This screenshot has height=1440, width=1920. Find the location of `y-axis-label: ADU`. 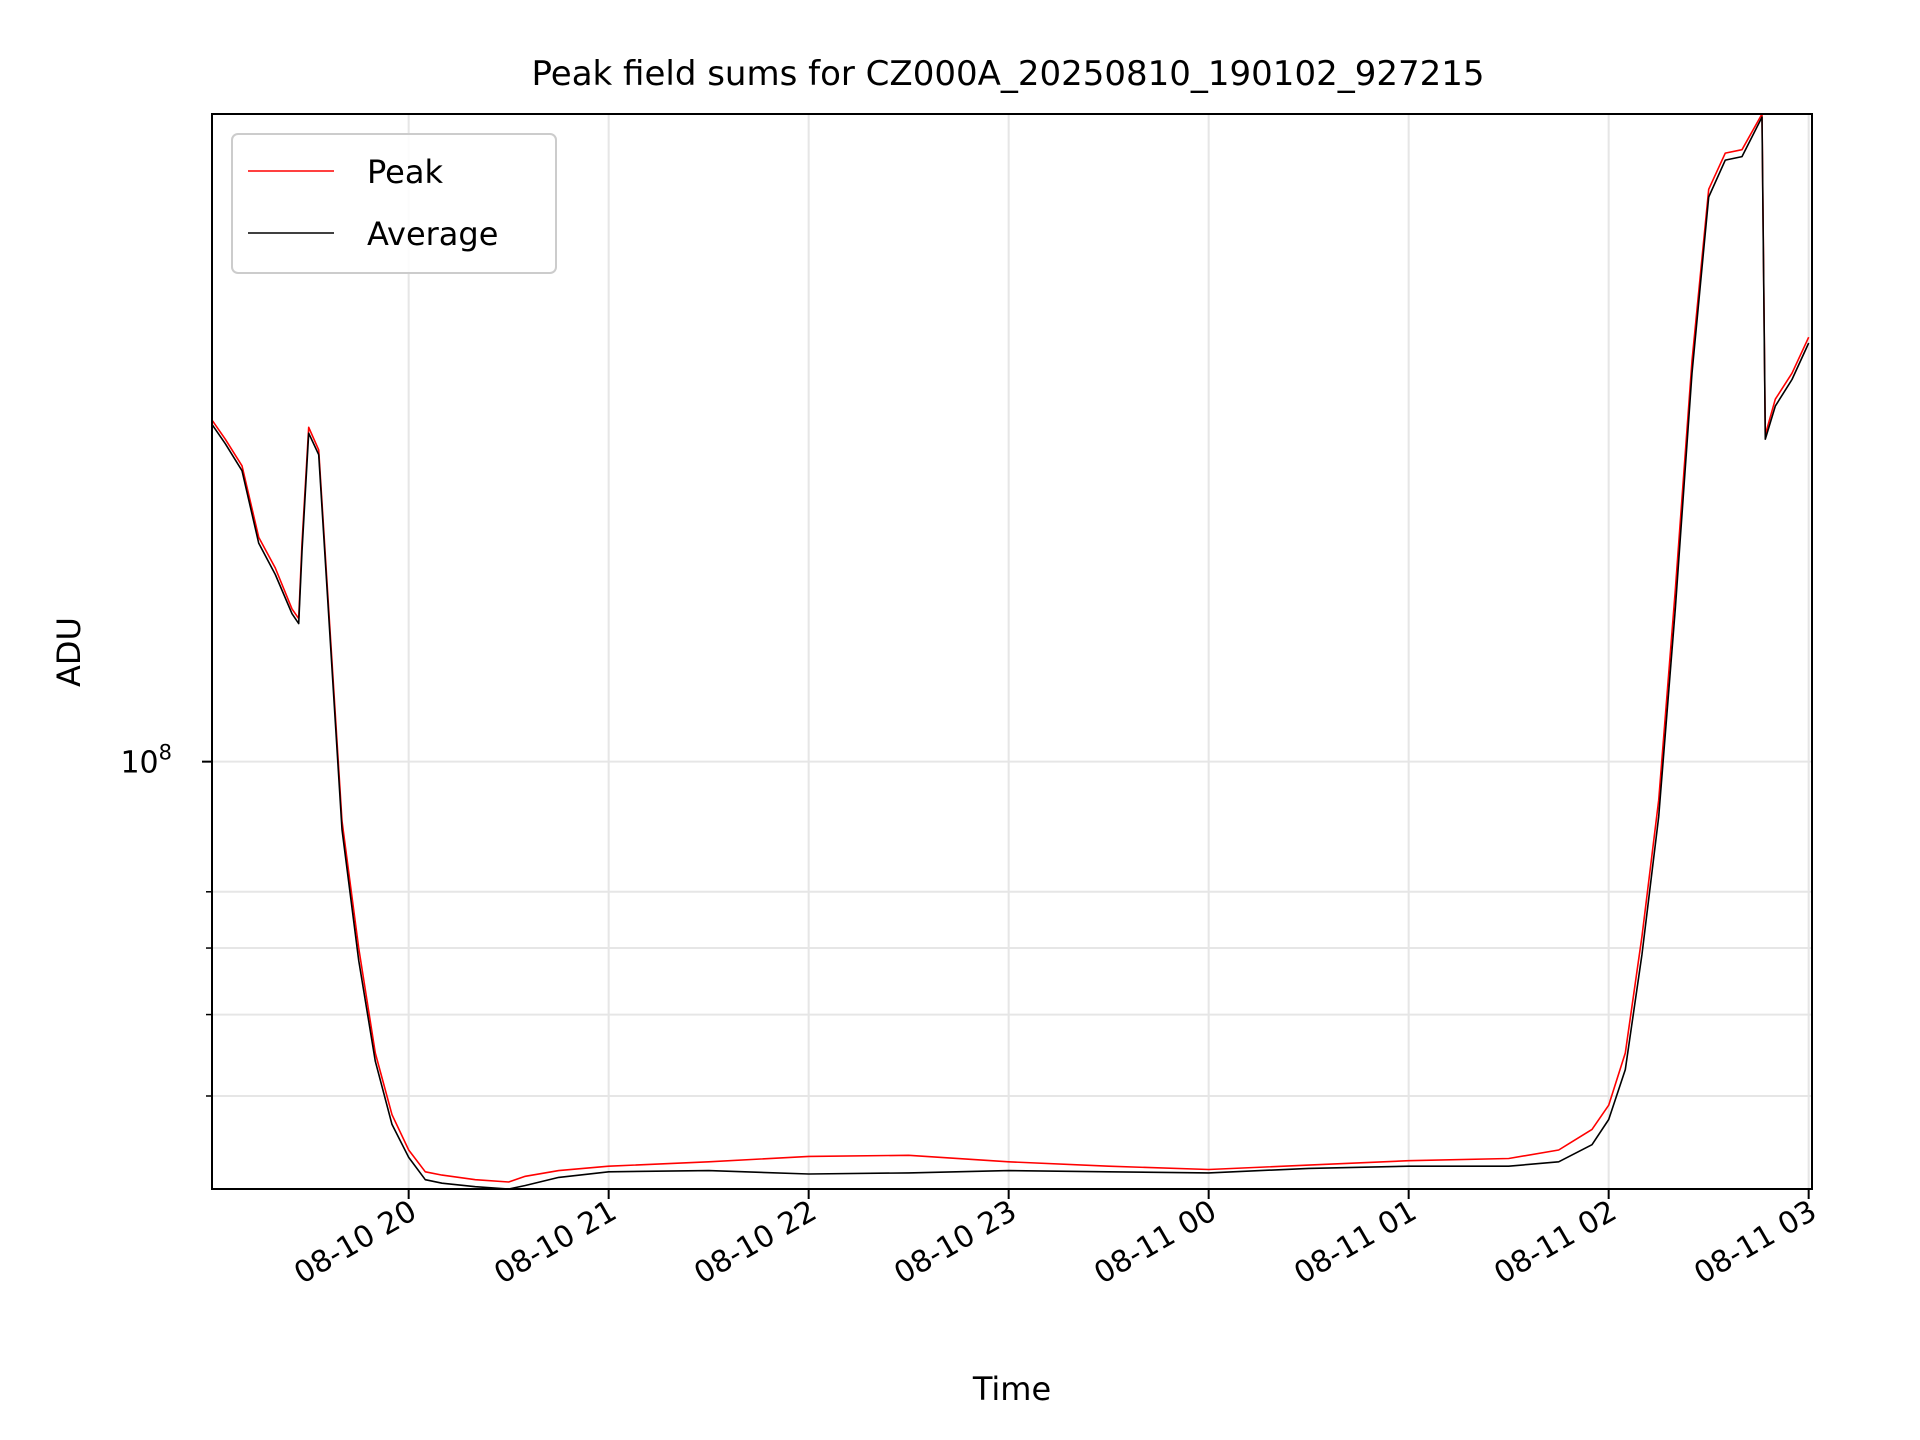

y-axis-label: ADU is located at coordinates (69, 652).